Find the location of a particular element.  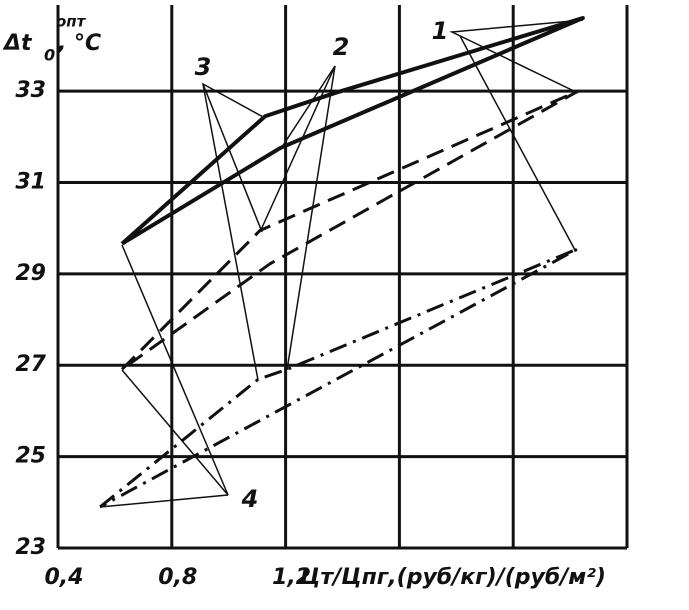

y-axis-label-sub: 0 is located at coordinates (49, 55).